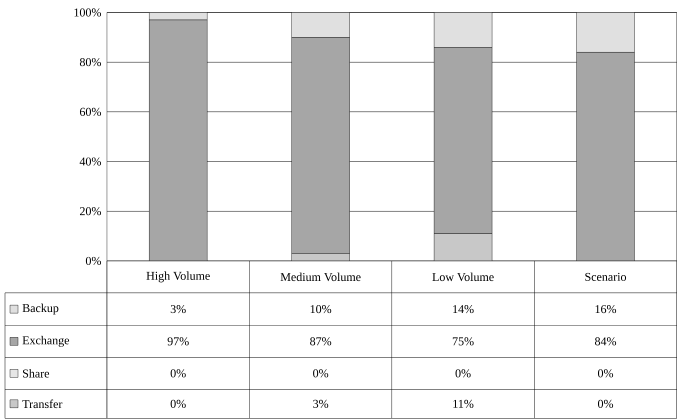  Describe the element at coordinates (606, 309) in the screenshot. I see `data-label: 16%` at that location.